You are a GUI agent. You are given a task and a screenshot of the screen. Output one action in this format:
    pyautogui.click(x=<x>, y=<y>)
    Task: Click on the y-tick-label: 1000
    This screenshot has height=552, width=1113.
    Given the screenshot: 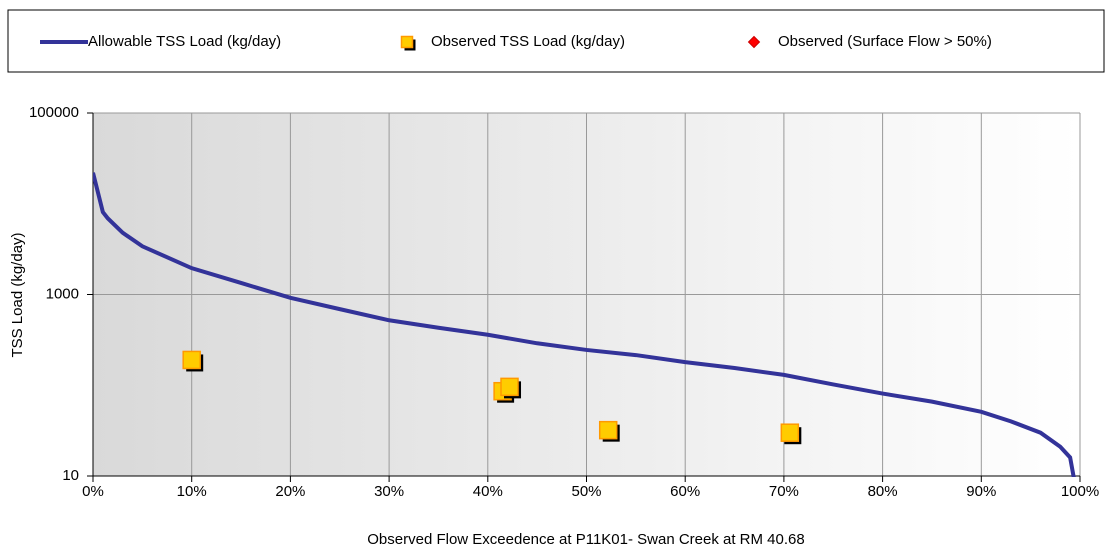 What is the action you would take?
    pyautogui.click(x=62, y=293)
    